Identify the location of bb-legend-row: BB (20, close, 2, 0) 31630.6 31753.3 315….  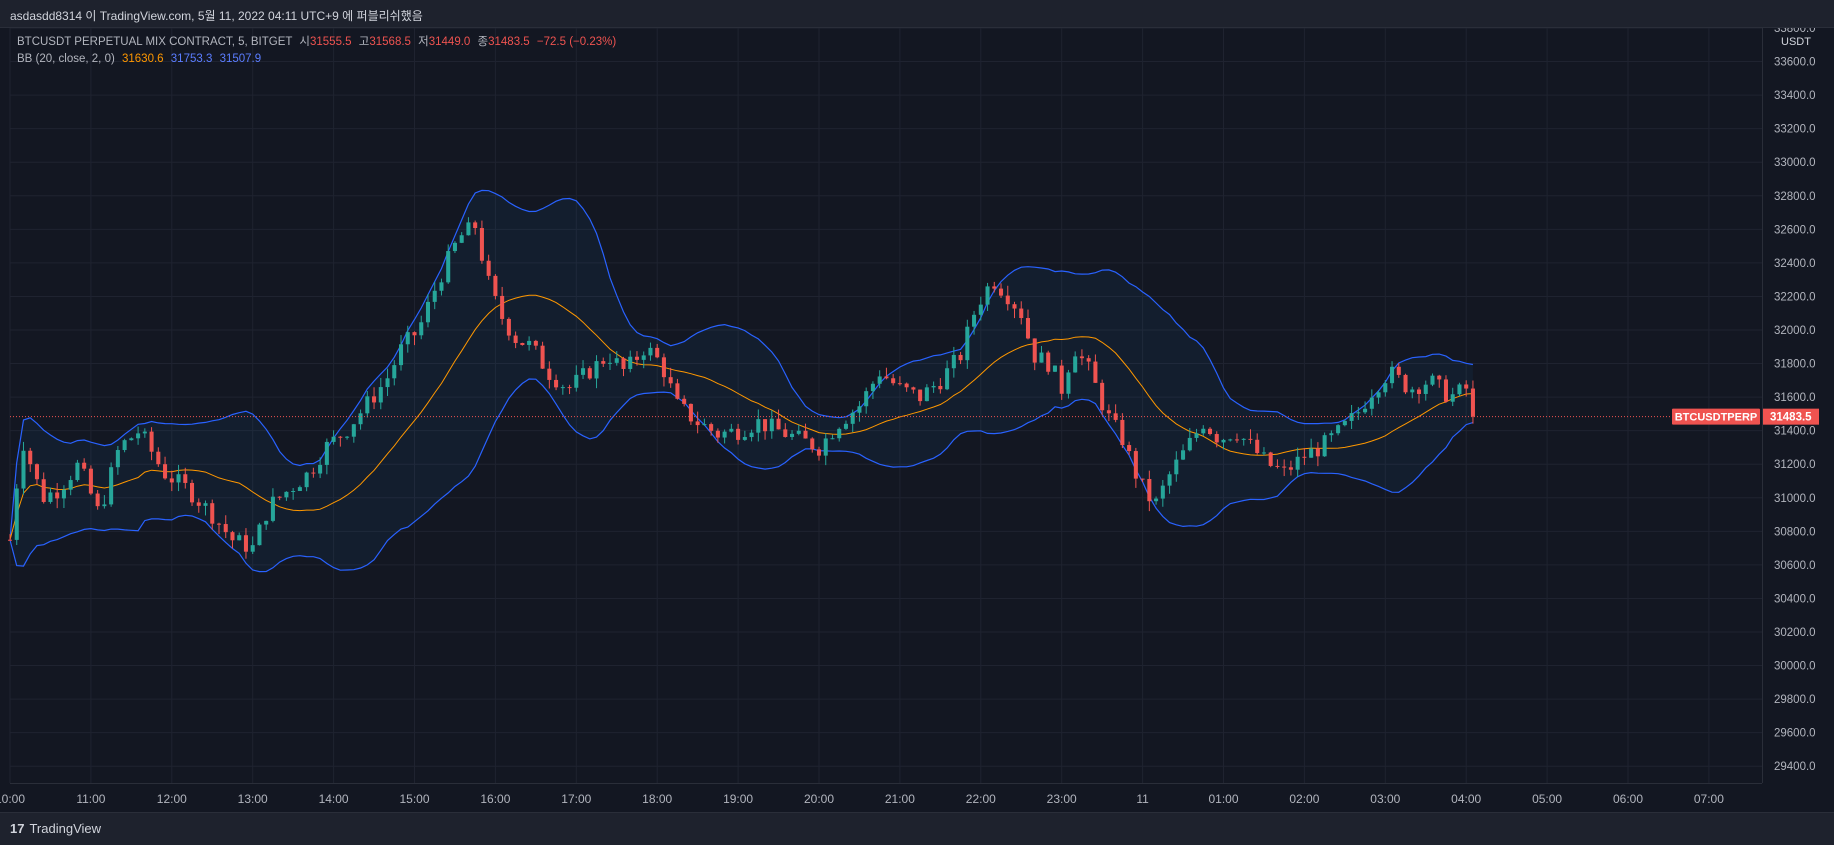
(316, 59).